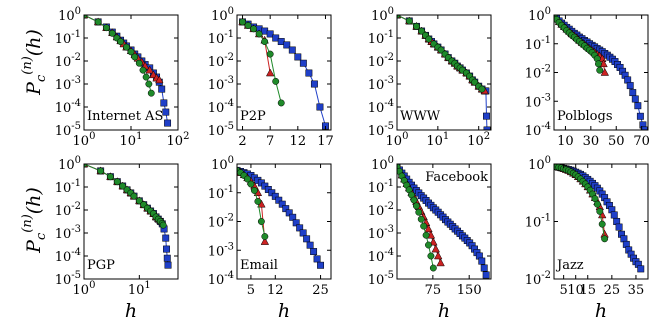  What do you see at coordinates (34, 220) in the screenshot?
I see `y-axis-label-bottom: Pc(n)(h)` at bounding box center [34, 220].